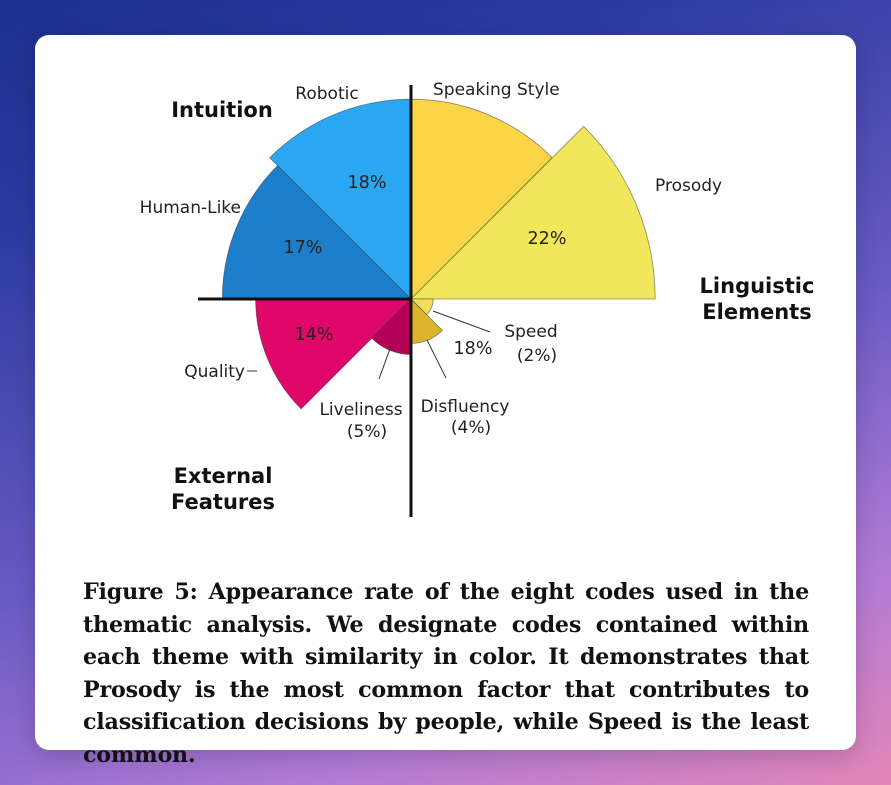  What do you see at coordinates (688, 186) in the screenshot?
I see `slice-name-prosody: Prosody` at bounding box center [688, 186].